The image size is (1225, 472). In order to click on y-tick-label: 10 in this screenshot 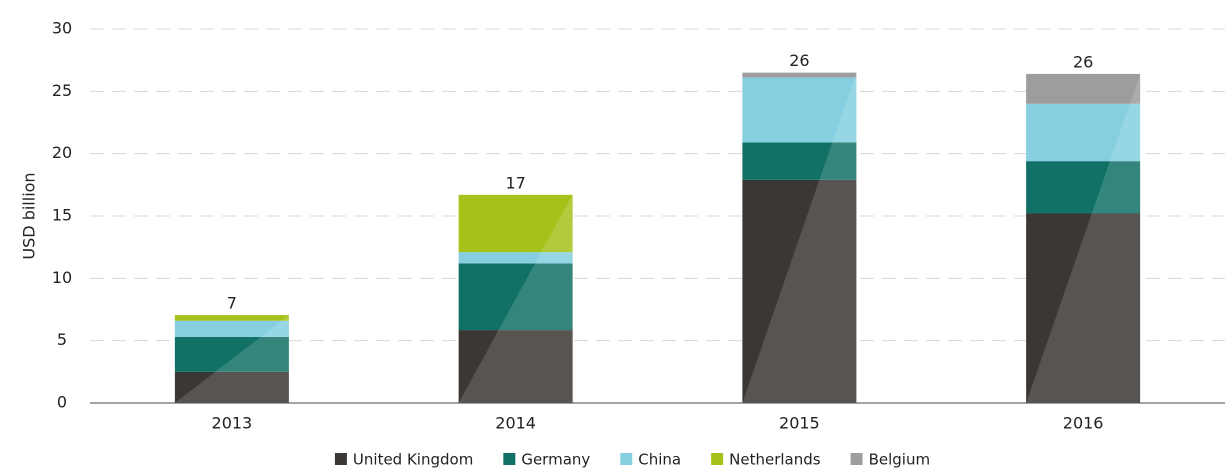, I will do `click(62, 277)`.